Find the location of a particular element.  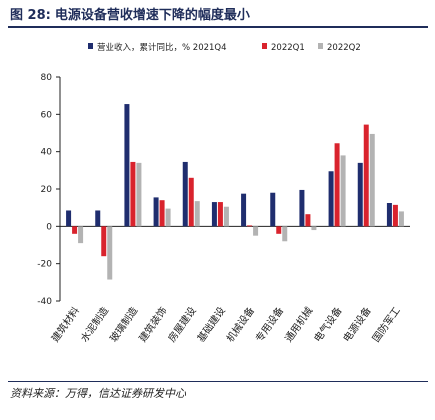

y-tick-label: 80 is located at coordinates (47, 78).